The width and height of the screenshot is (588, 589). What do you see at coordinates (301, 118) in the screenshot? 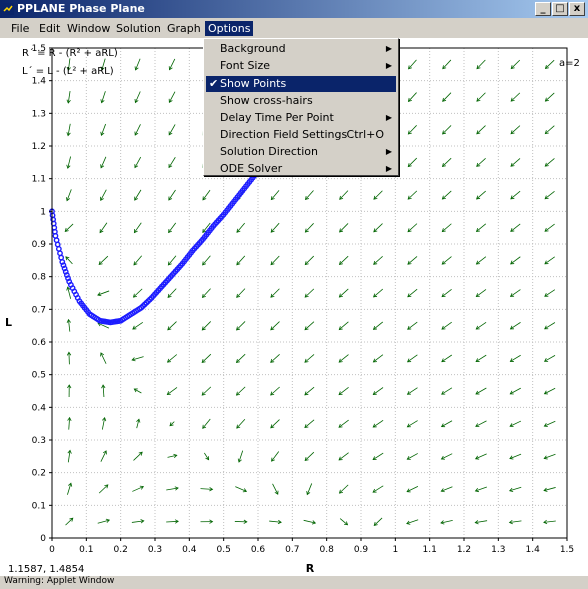
I see `menu-item-delay-time: Delay Time Per Point ▶` at bounding box center [301, 118].